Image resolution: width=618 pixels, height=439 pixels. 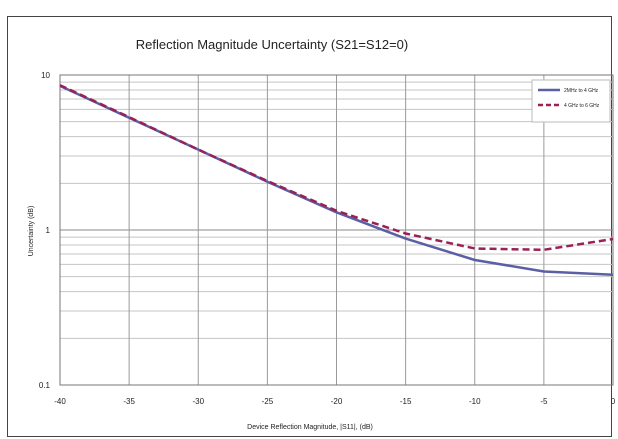 I want to click on x-tick-label: -5, so click(x=544, y=401).